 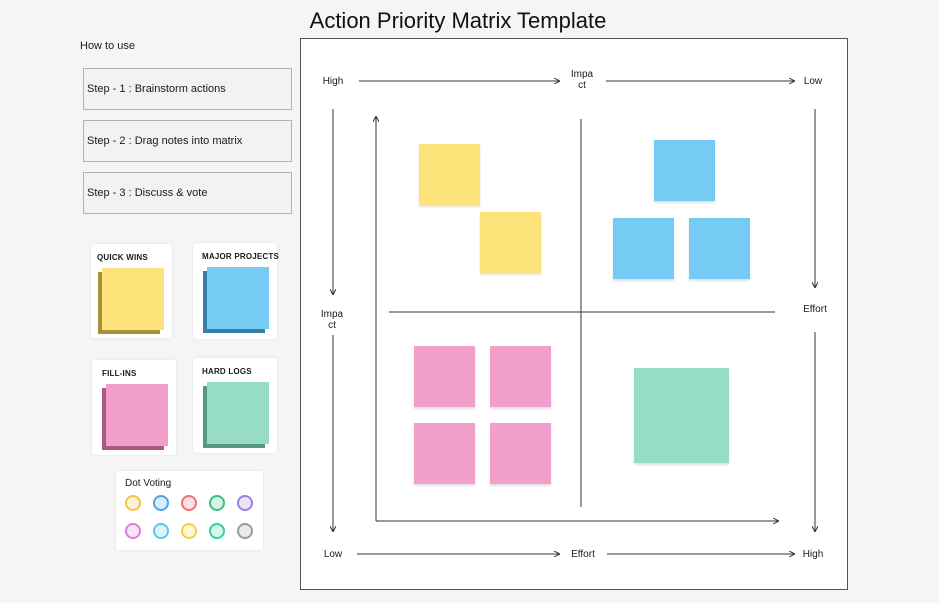 What do you see at coordinates (135, 417) in the screenshot?
I see `fill-ins-note-stack` at bounding box center [135, 417].